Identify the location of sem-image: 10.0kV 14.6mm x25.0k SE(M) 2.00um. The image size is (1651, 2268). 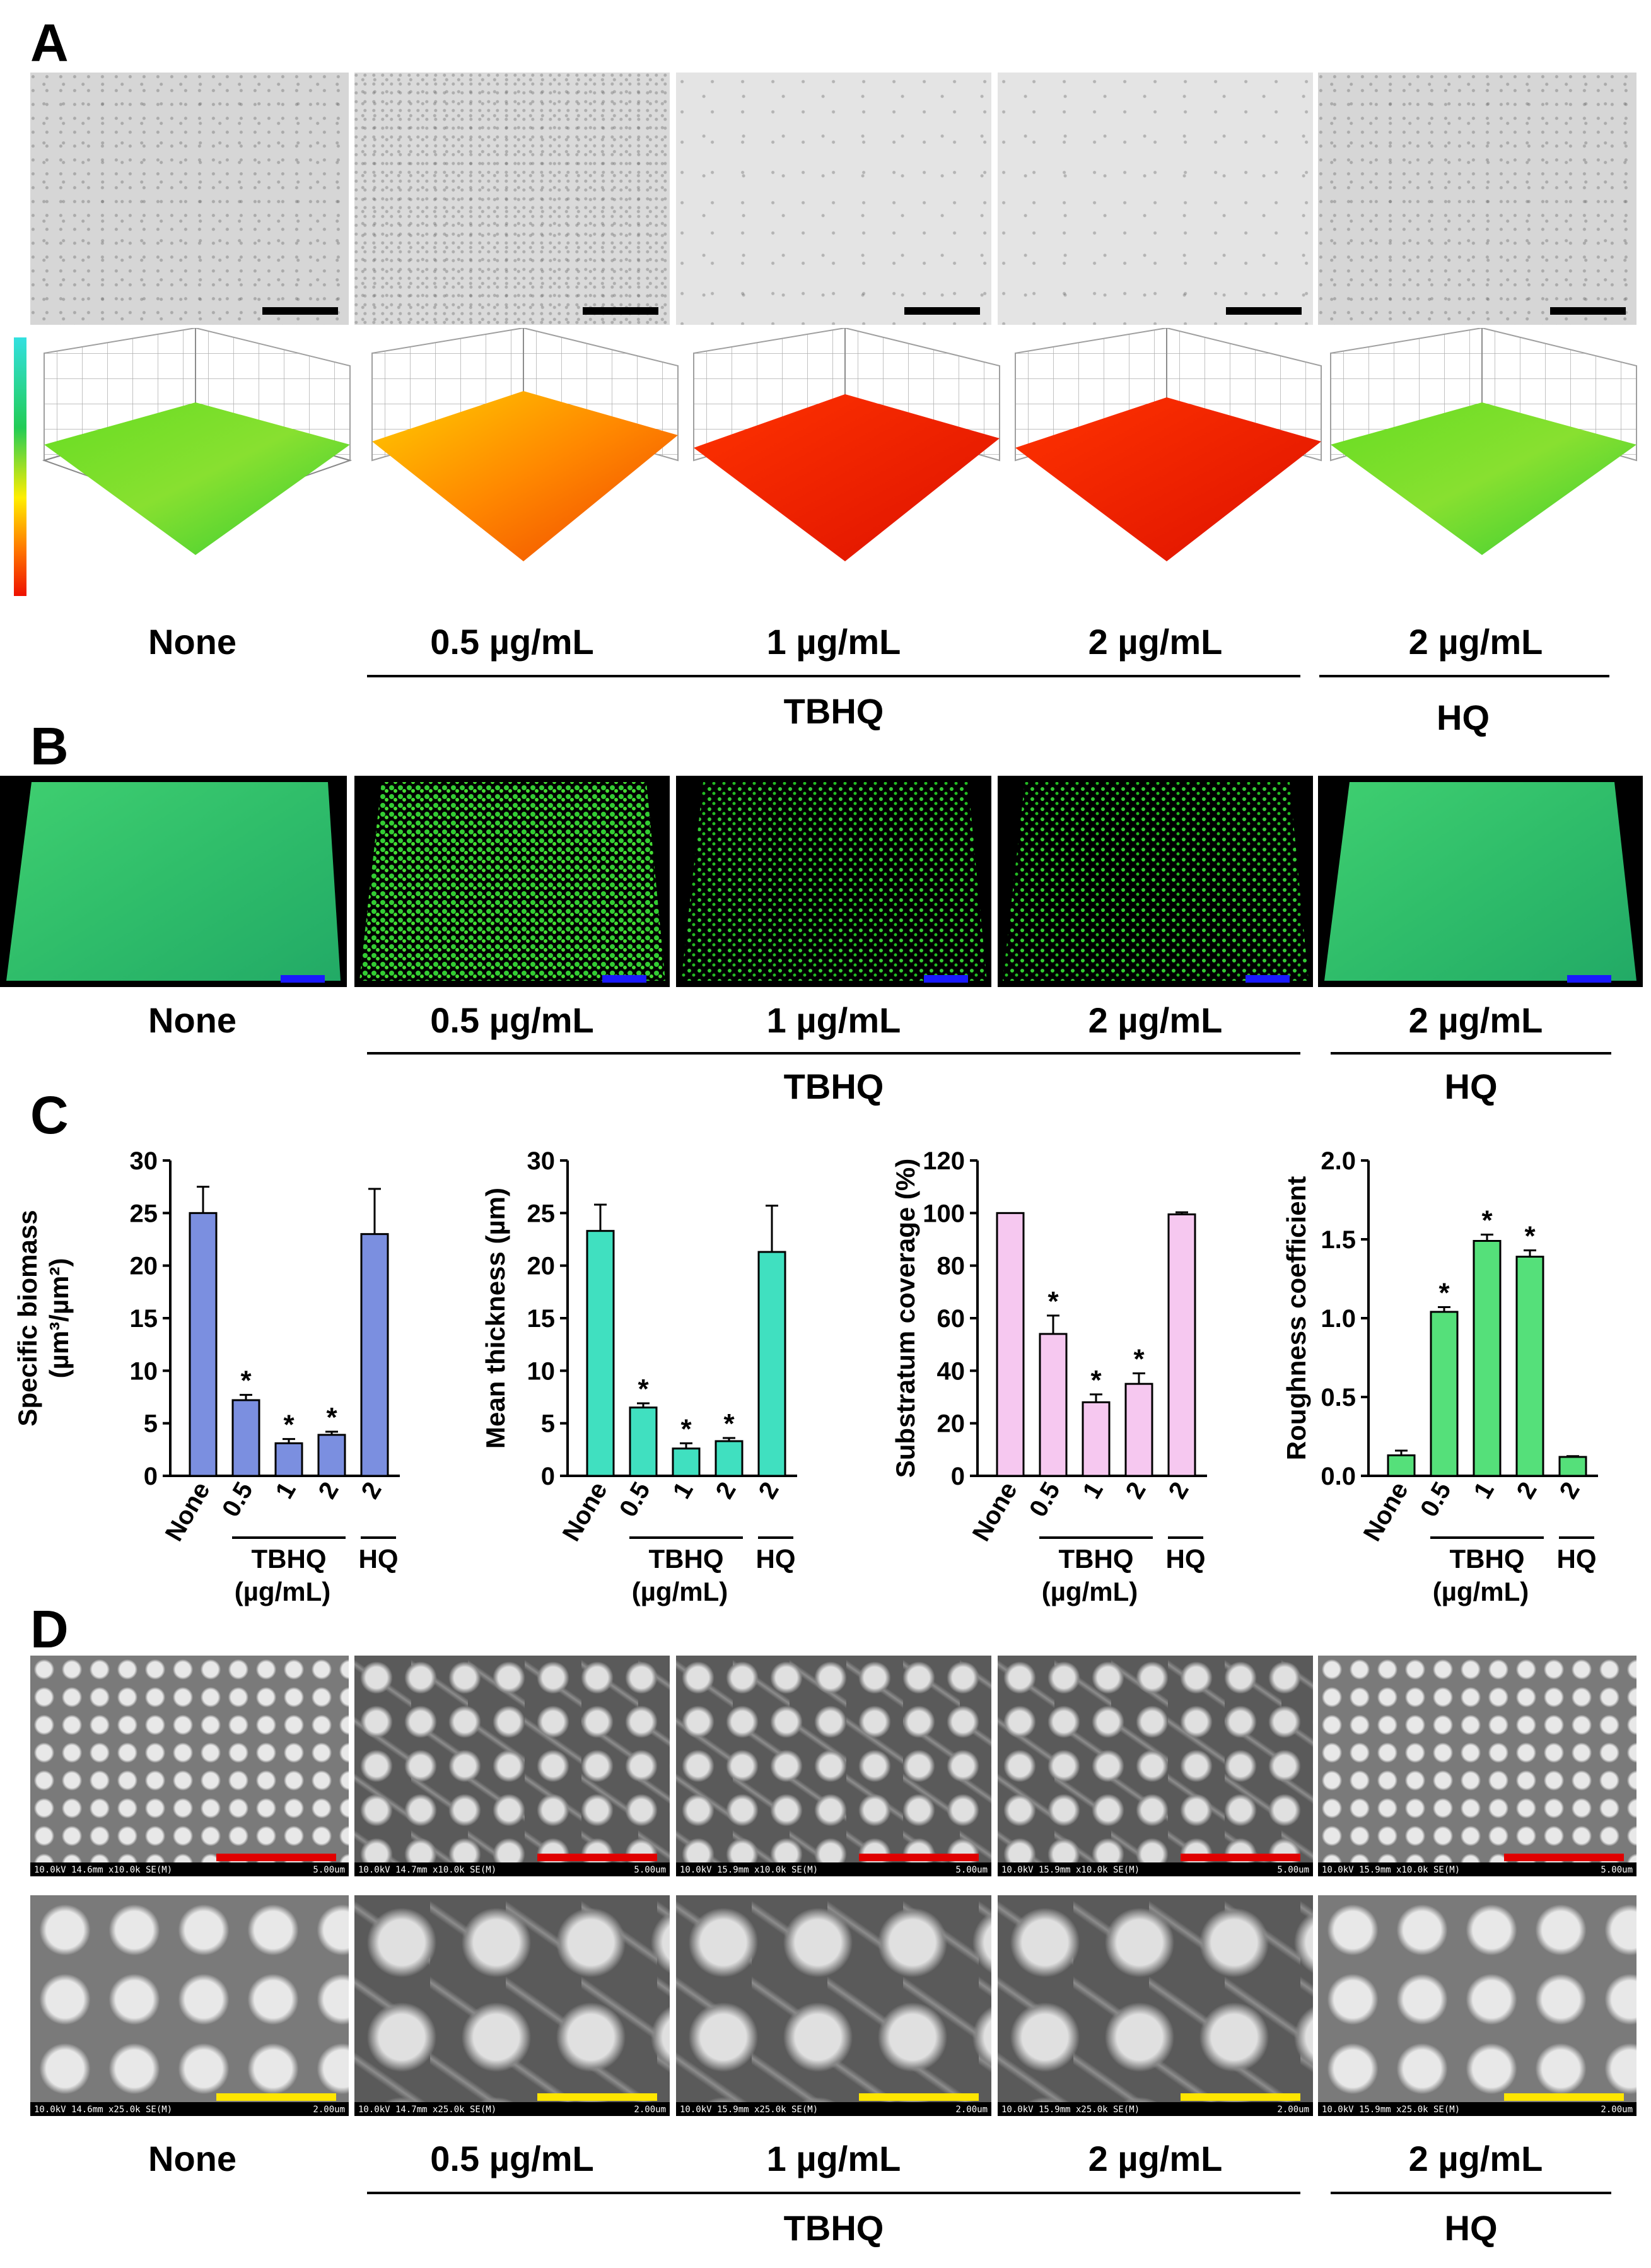
(190, 2005).